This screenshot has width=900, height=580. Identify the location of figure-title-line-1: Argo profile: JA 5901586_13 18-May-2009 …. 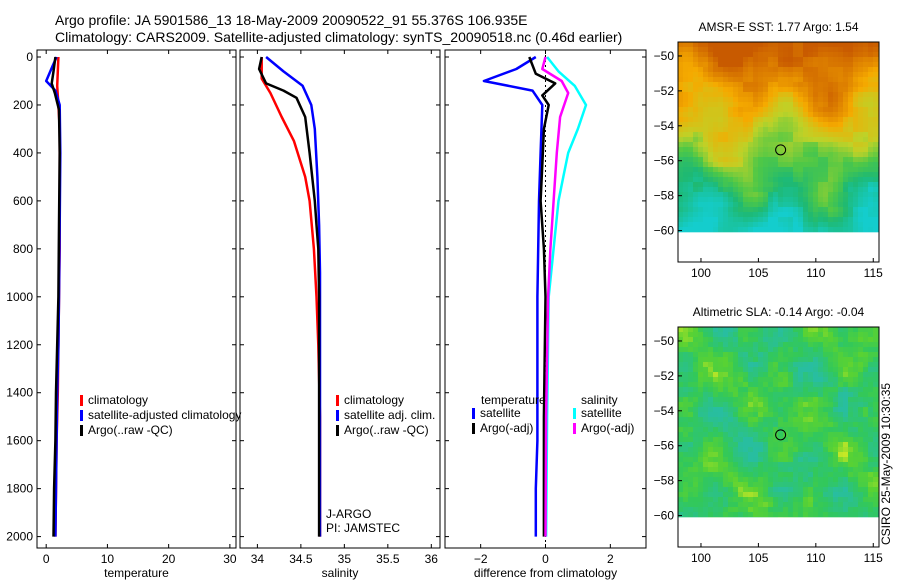
(291, 20).